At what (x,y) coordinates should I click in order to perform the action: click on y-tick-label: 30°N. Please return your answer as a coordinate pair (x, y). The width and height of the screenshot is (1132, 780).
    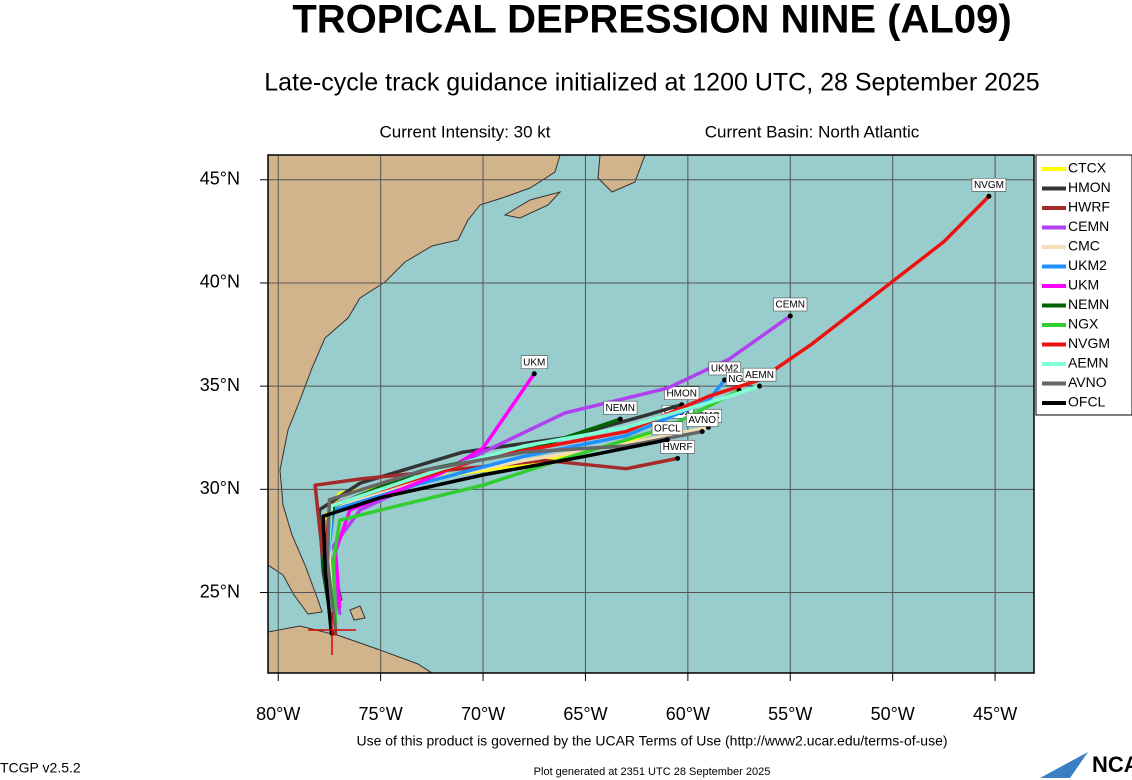
    Looking at the image, I should click on (220, 488).